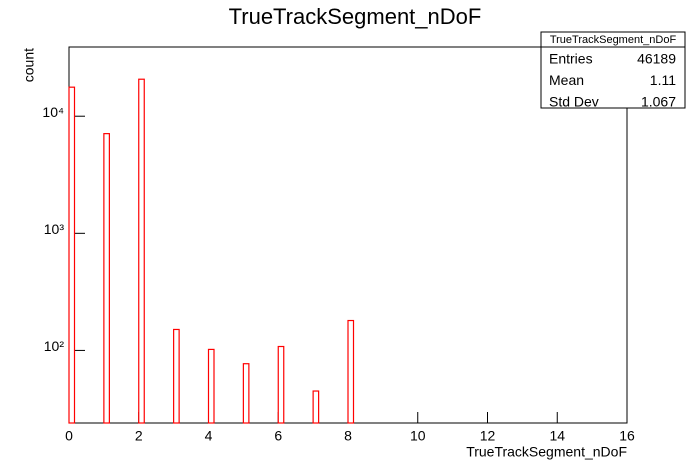 This screenshot has width=696, height=472. I want to click on stats-label: Std Dev, so click(574, 102).